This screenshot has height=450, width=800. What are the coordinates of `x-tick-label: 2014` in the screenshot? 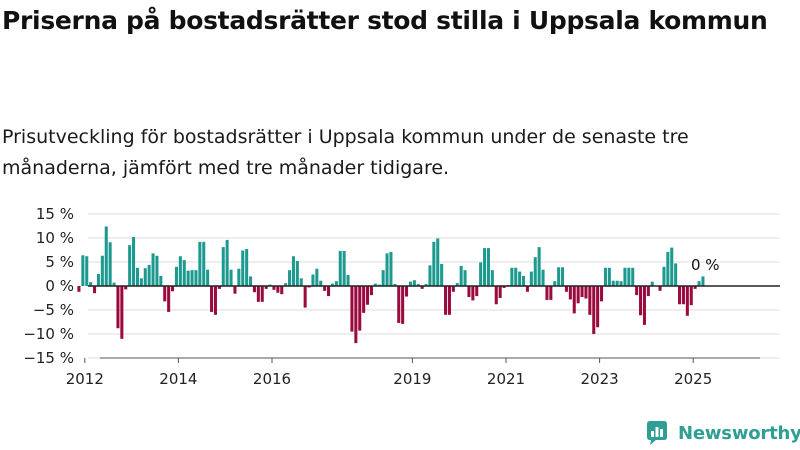 It's located at (178, 379).